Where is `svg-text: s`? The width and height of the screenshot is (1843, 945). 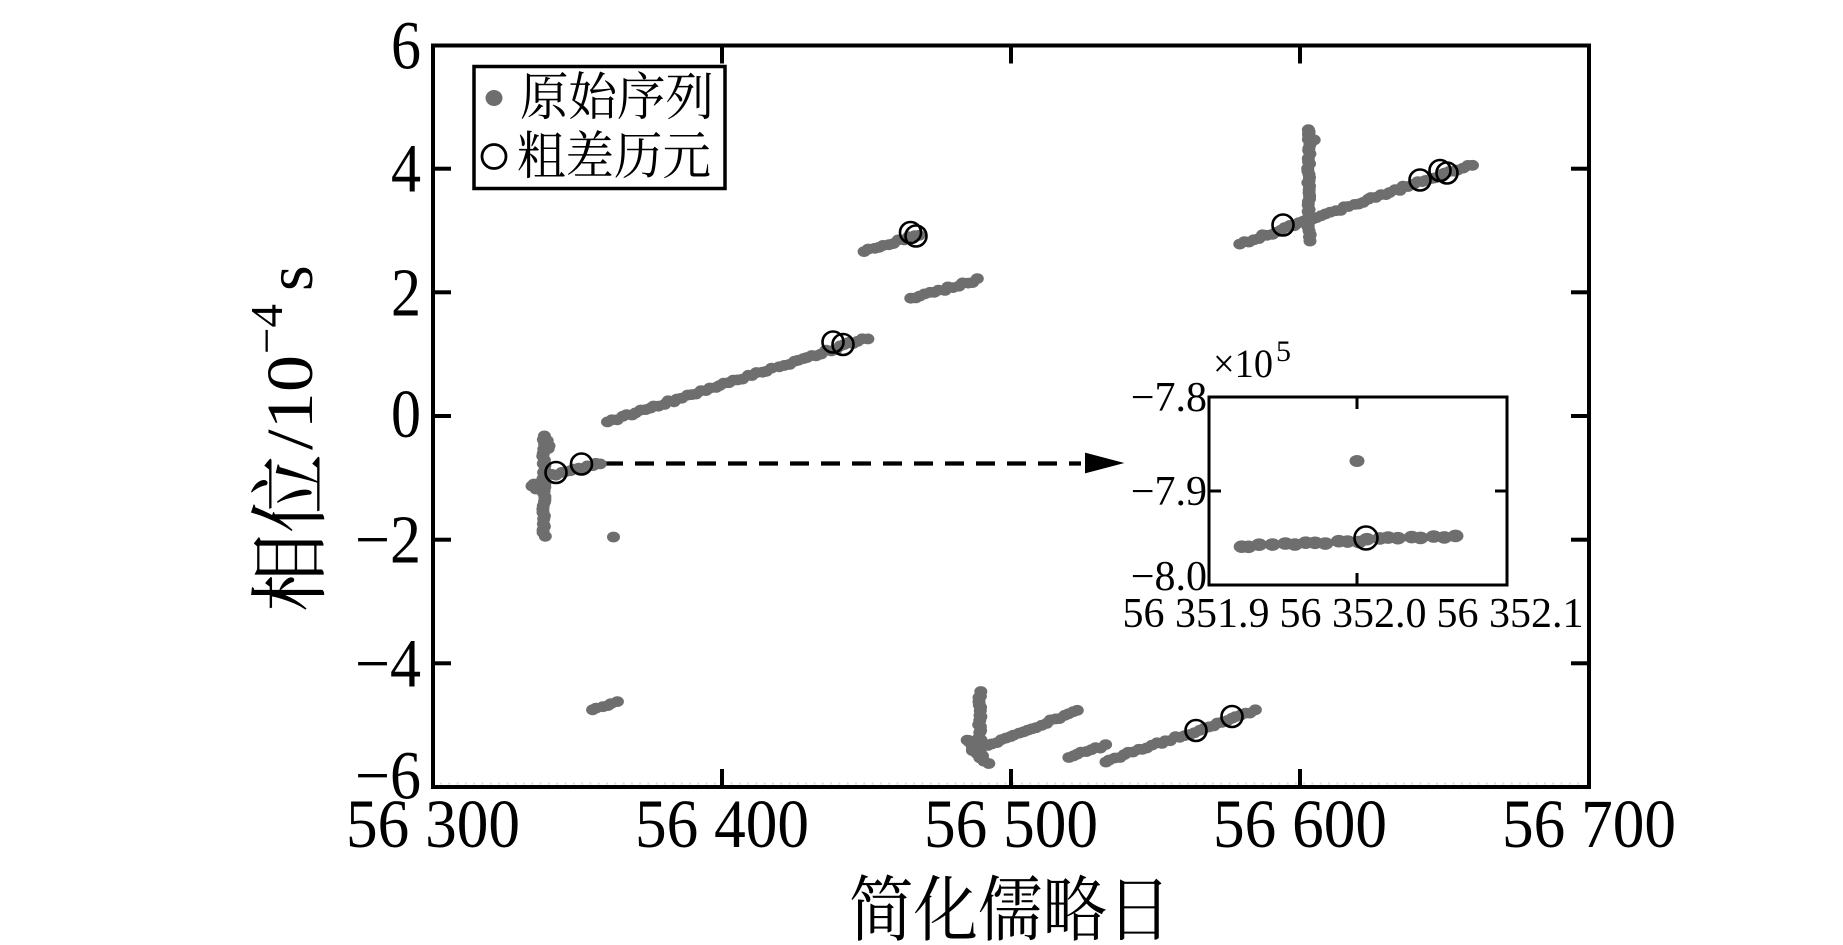
svg-text: s is located at coordinates (290, 278).